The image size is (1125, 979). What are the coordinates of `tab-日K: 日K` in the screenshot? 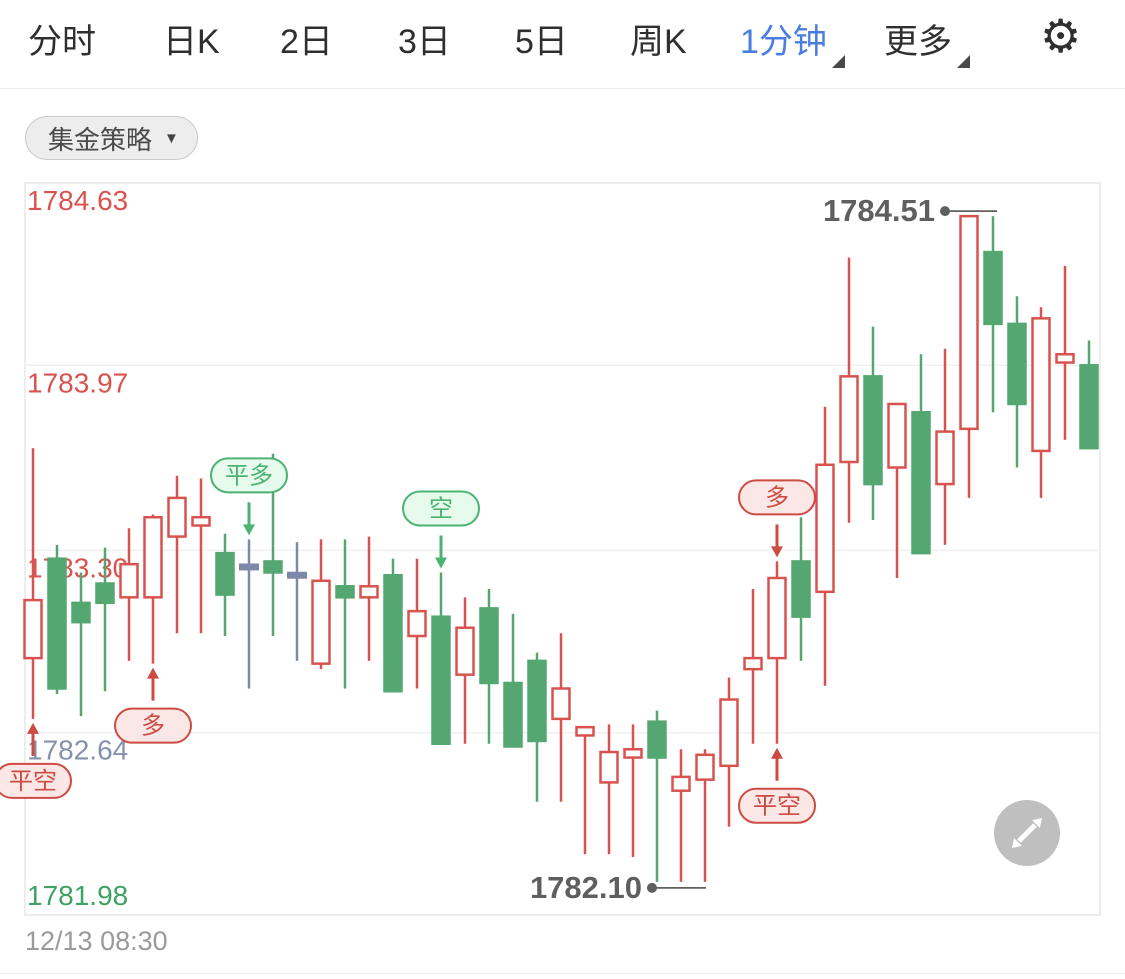 It's located at (191, 42).